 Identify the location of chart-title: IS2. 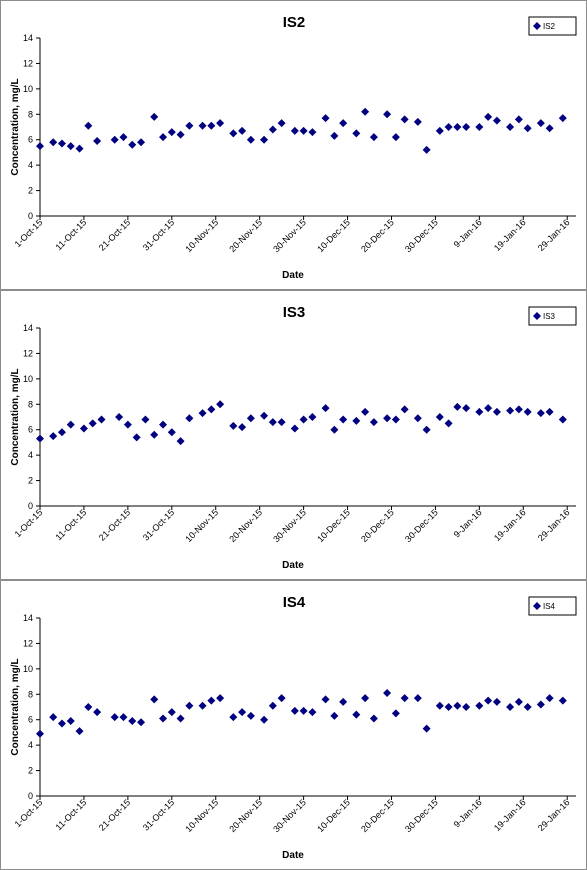
(294, 22).